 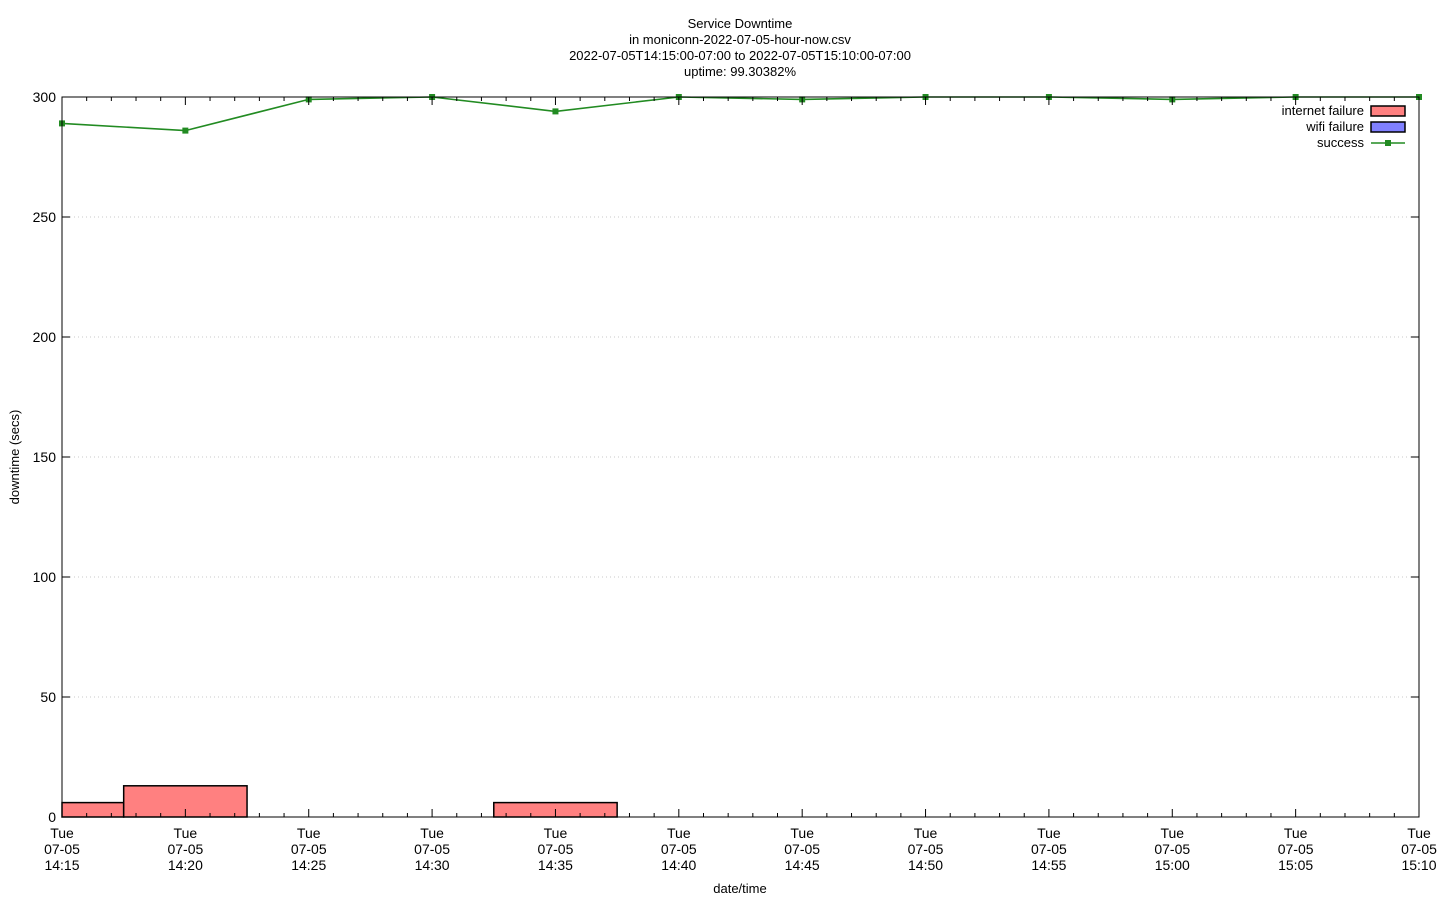 What do you see at coordinates (1048, 865) in the screenshot?
I see `x-tick-label-time: 14:55` at bounding box center [1048, 865].